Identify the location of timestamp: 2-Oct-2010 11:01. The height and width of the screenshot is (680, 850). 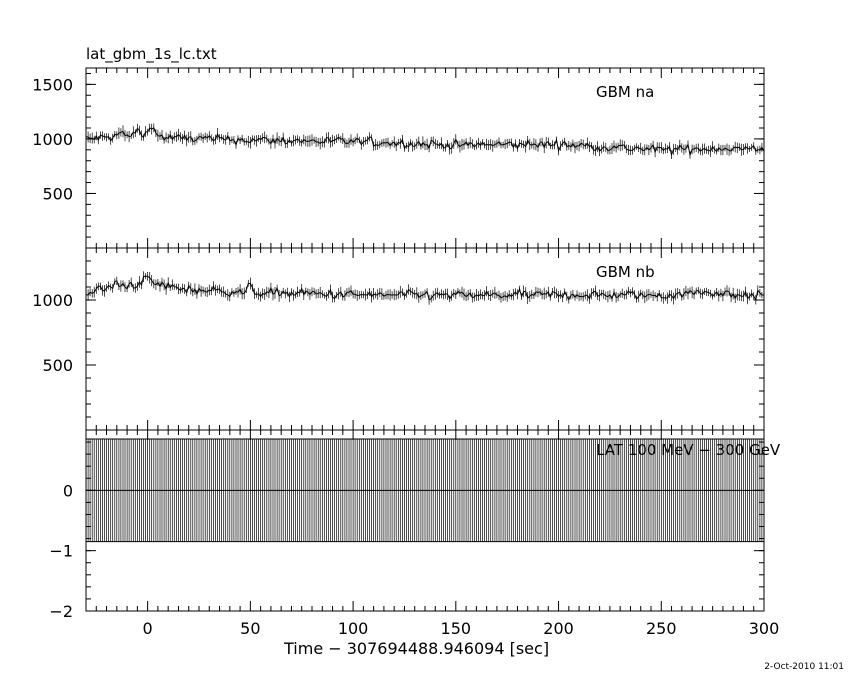
(804, 667).